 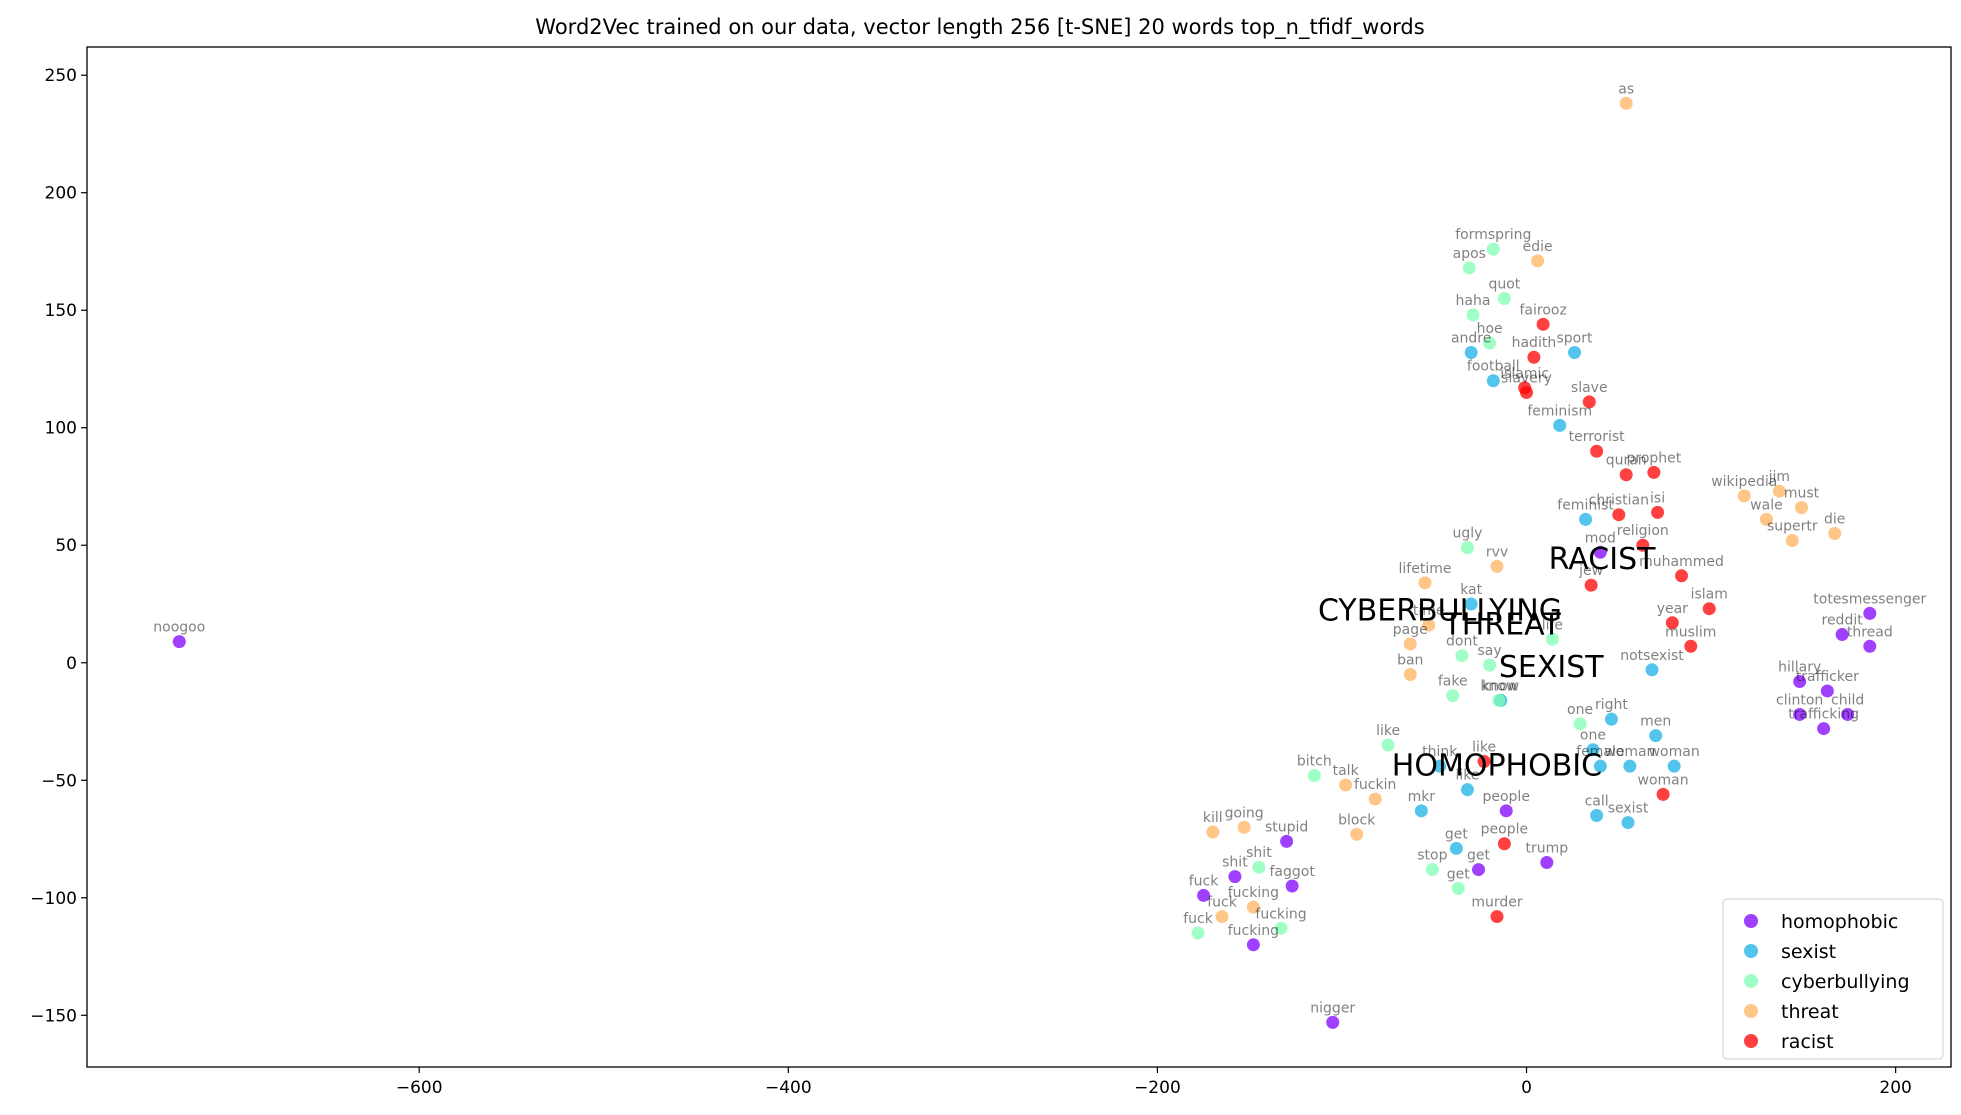 What do you see at coordinates (1580, 710) in the screenshot?
I see `point-label: one` at bounding box center [1580, 710].